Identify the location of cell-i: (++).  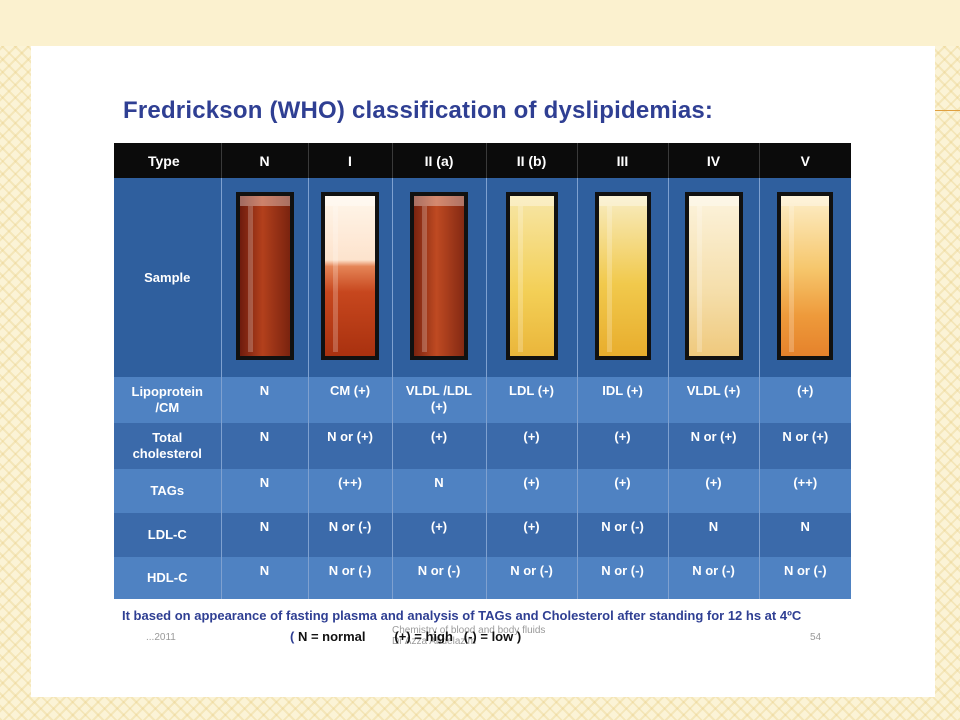
(350, 491).